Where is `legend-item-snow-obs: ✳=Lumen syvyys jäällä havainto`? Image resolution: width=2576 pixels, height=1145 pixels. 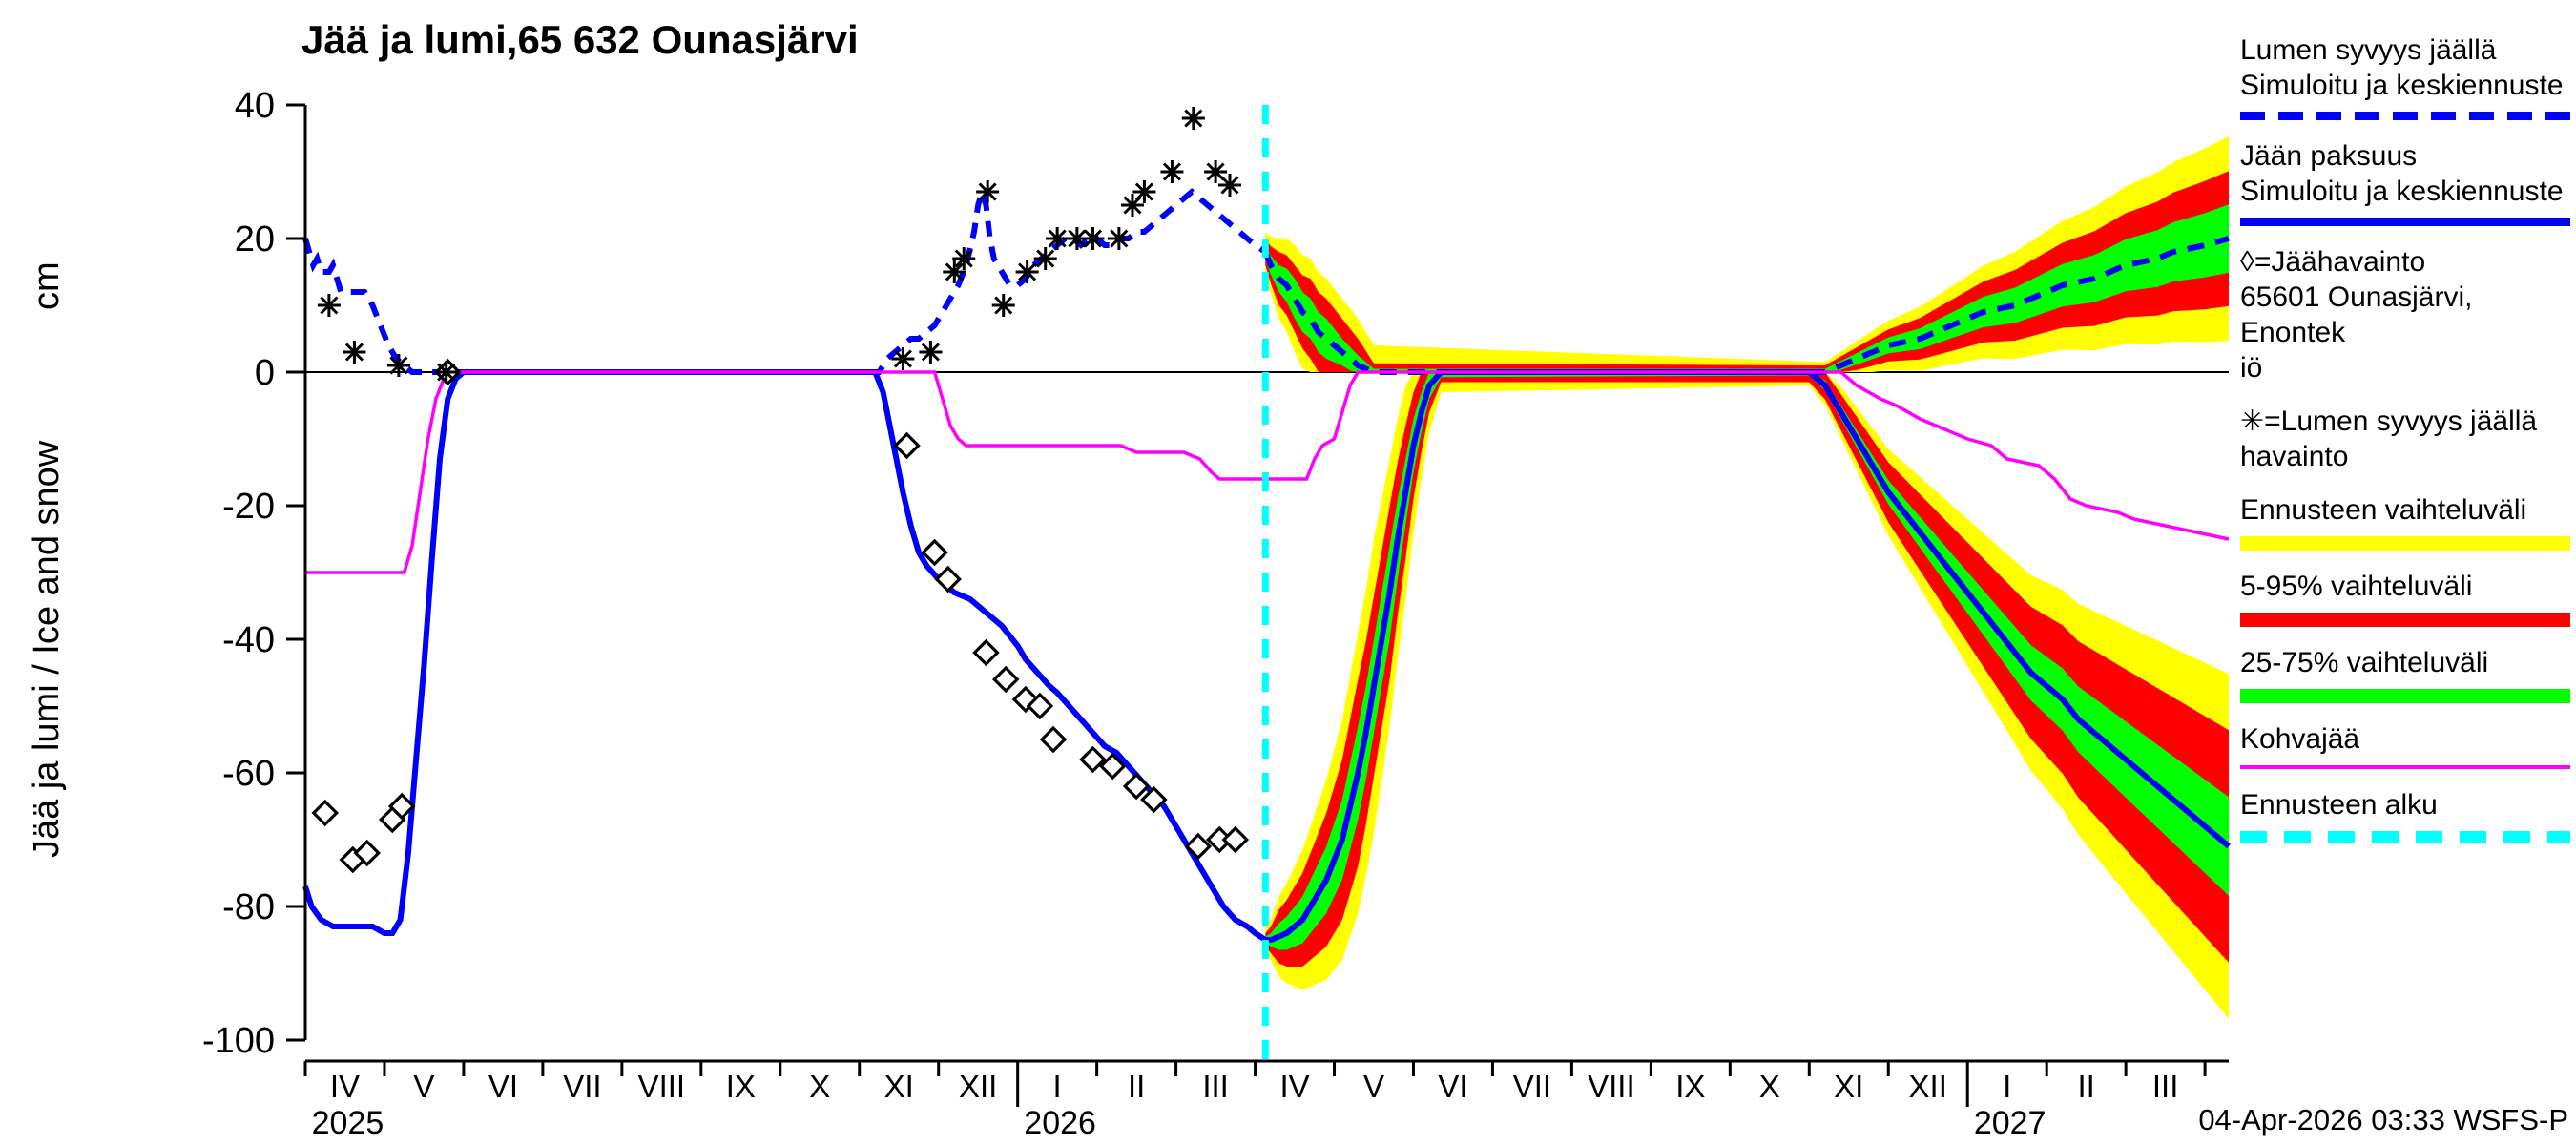
legend-item-snow-obs: ✳=Lumen syvyys jäällä havainto is located at coordinates (2405, 439).